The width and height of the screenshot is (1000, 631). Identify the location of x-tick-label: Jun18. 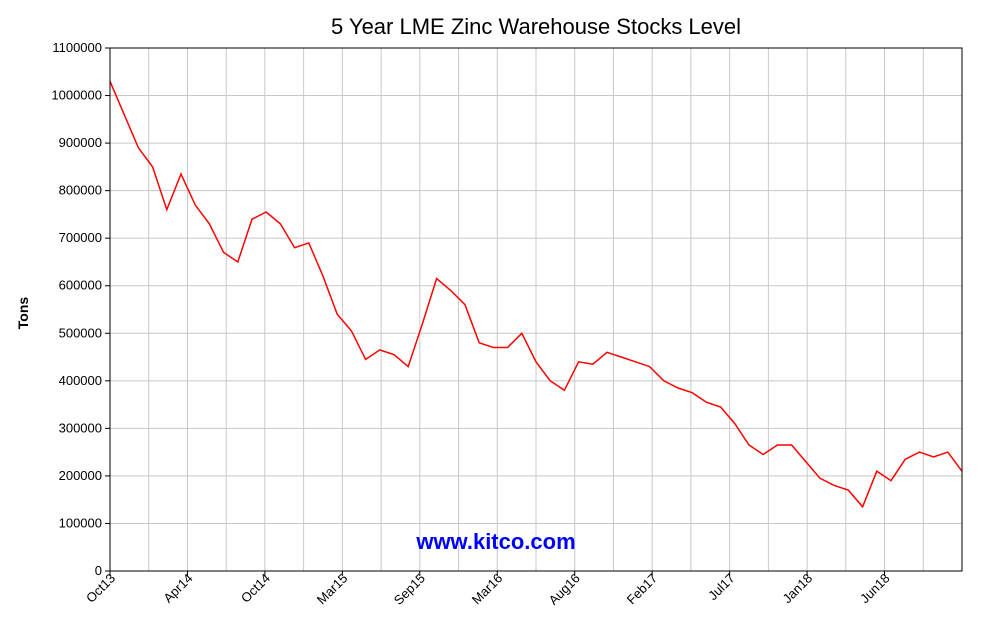
(875, 589).